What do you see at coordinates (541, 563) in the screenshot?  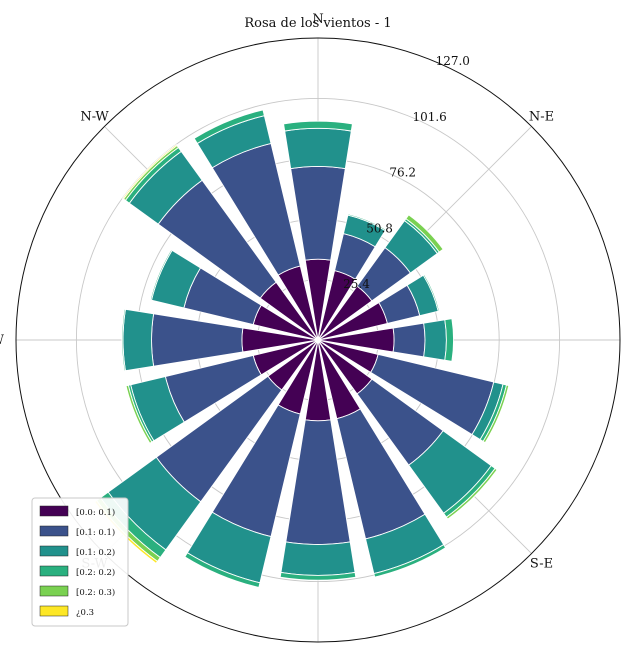 I see `direction-label: S-E` at bounding box center [541, 563].